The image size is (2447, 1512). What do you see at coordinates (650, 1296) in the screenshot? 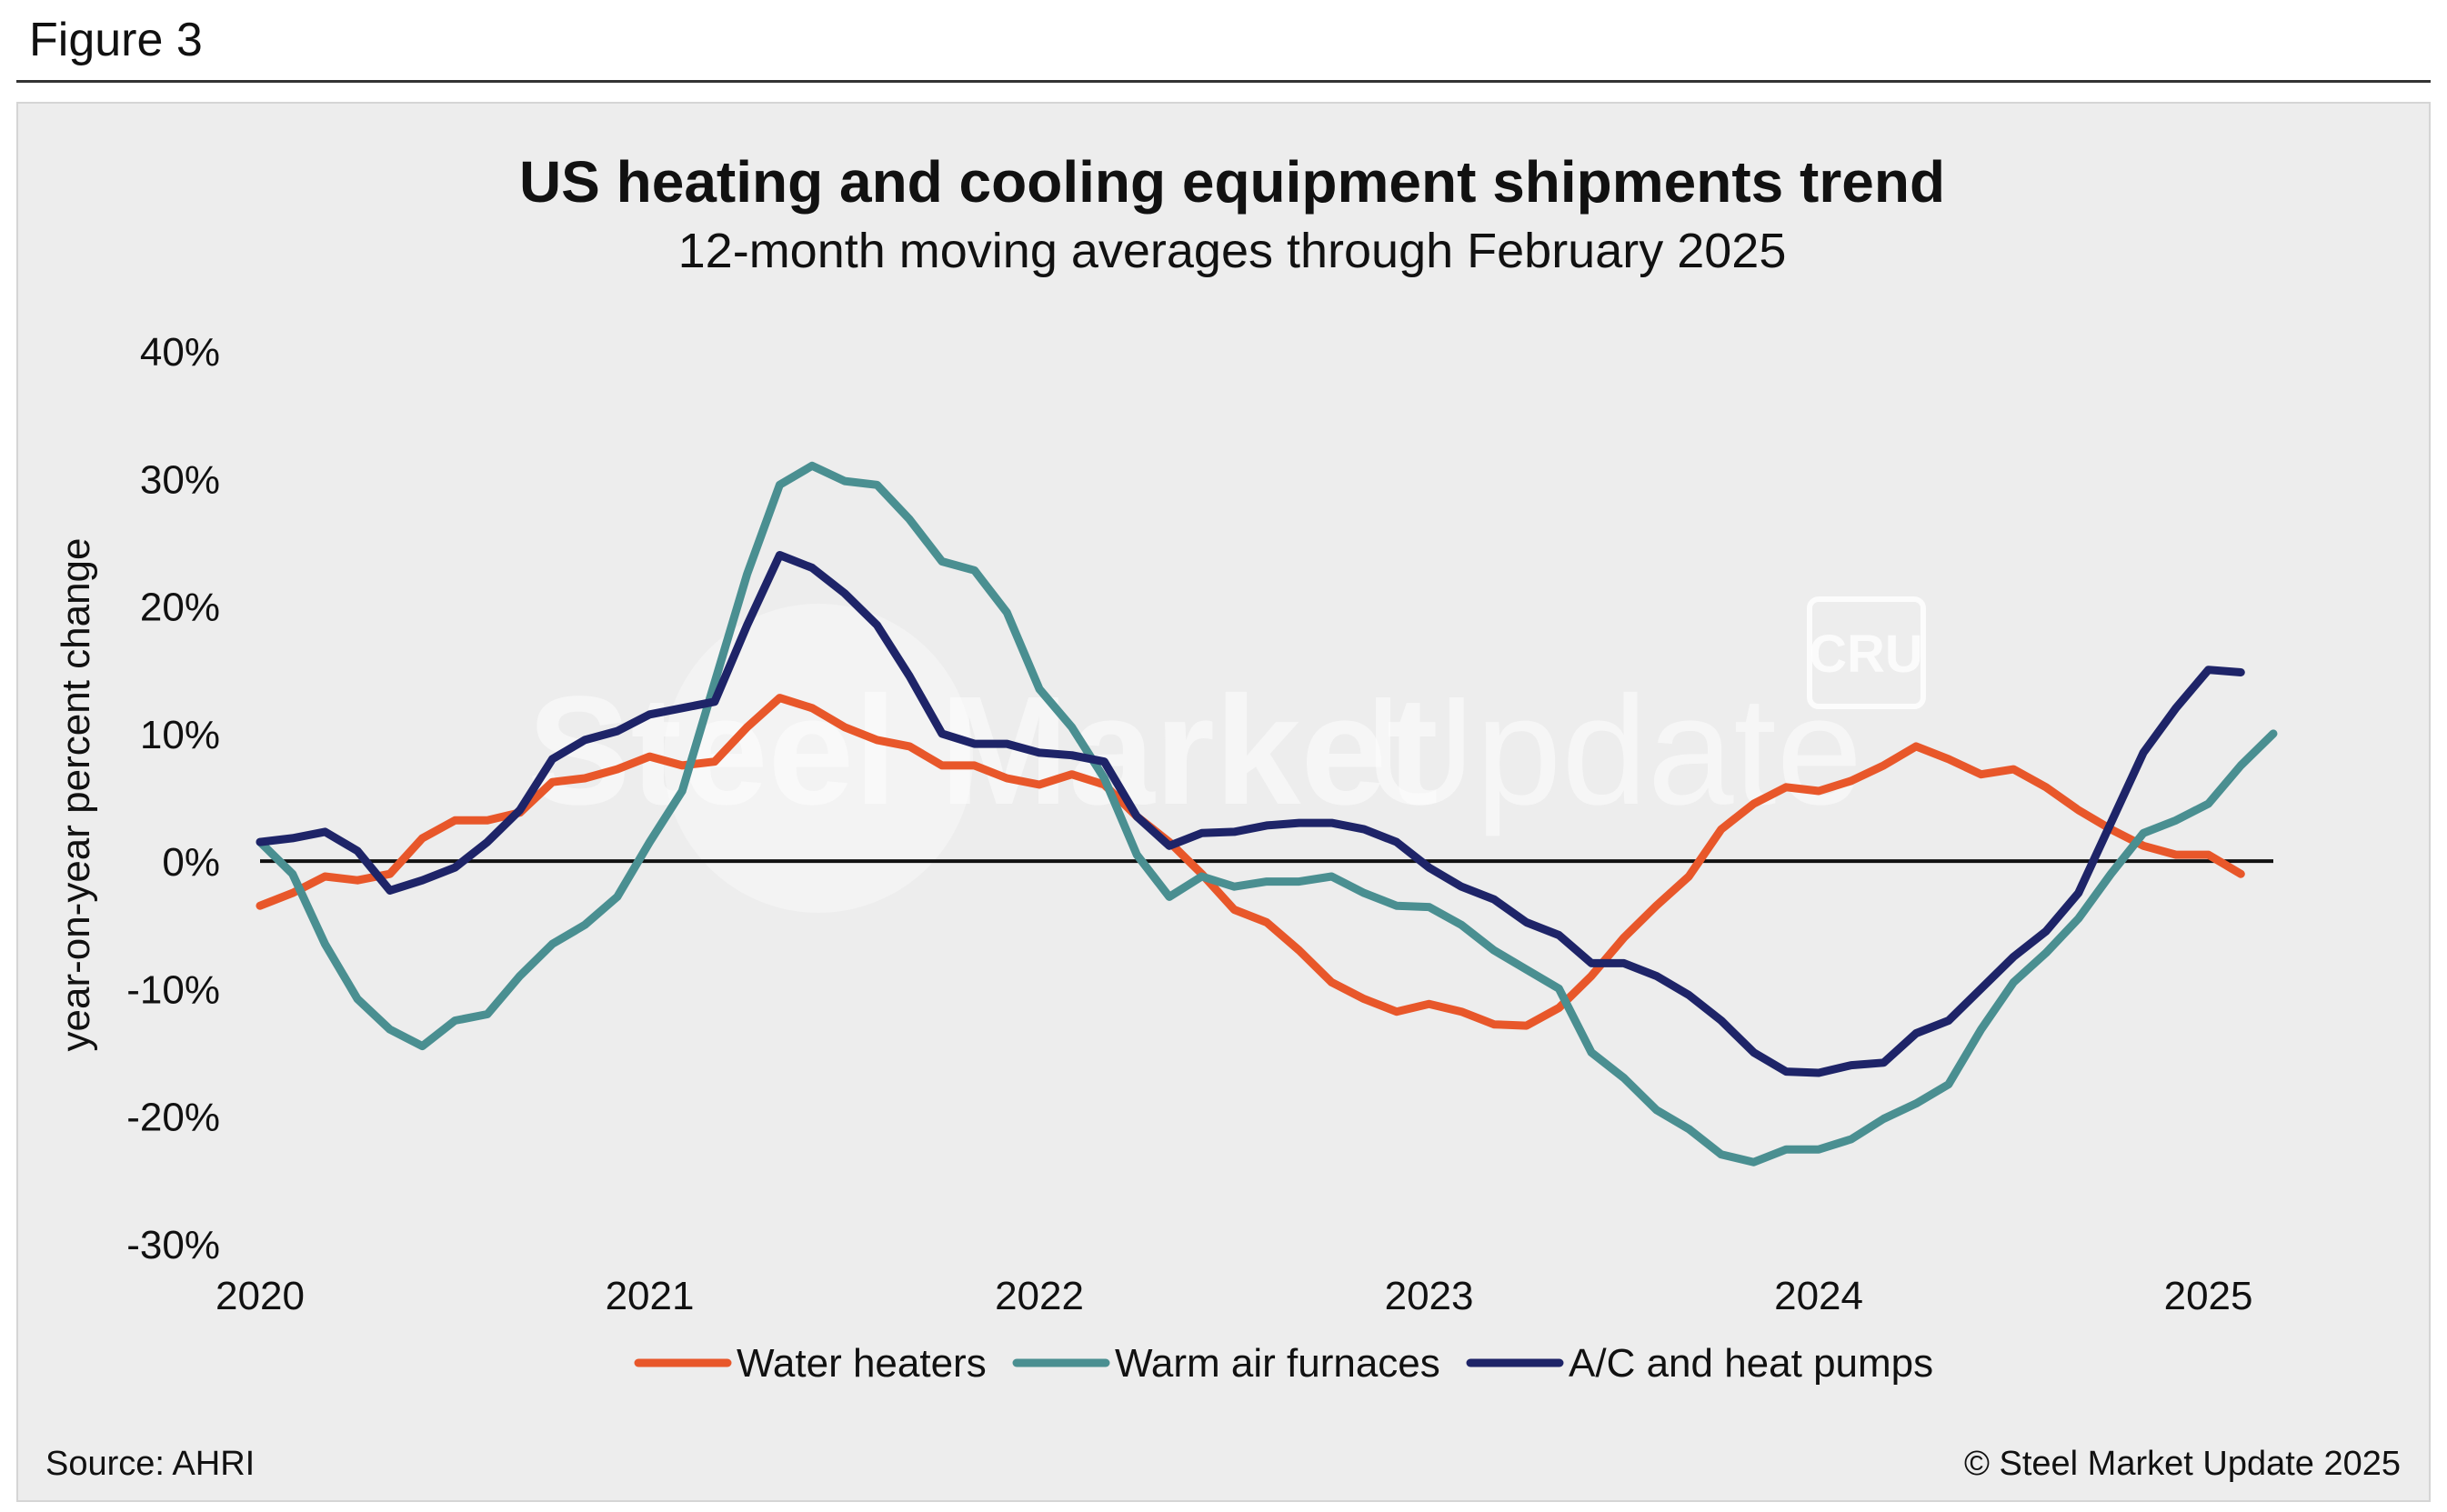
I see `x-tick-label: 2021` at bounding box center [650, 1296].